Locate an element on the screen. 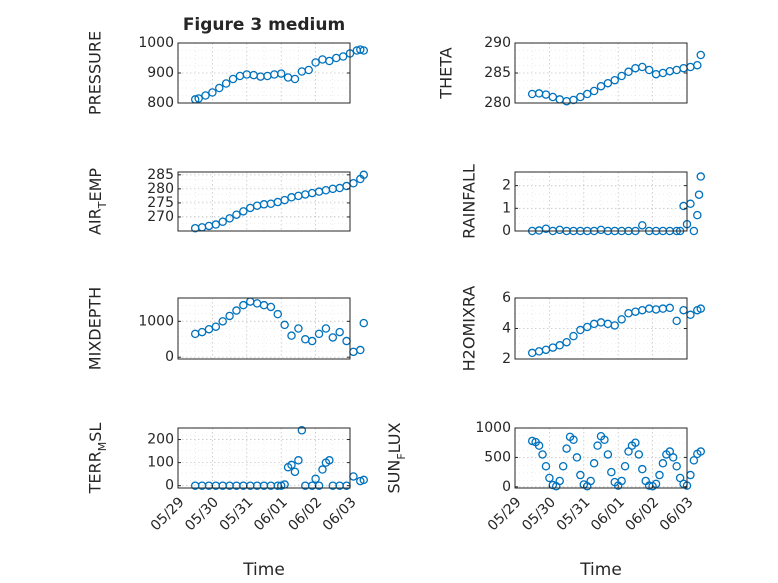 The image size is (778, 583). subplot-rainfall: 0 1 2 RAINFALL is located at coordinates (583, 201).